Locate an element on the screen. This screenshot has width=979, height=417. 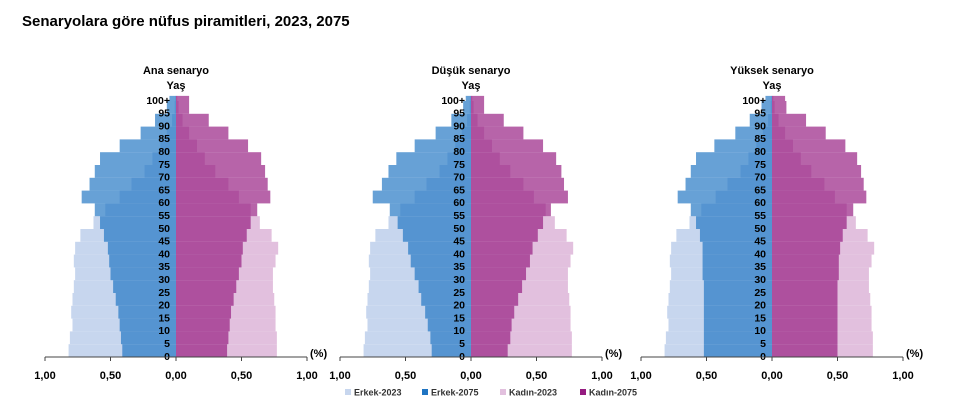
legend-label: Kadın-2023 is located at coordinates (533, 392).